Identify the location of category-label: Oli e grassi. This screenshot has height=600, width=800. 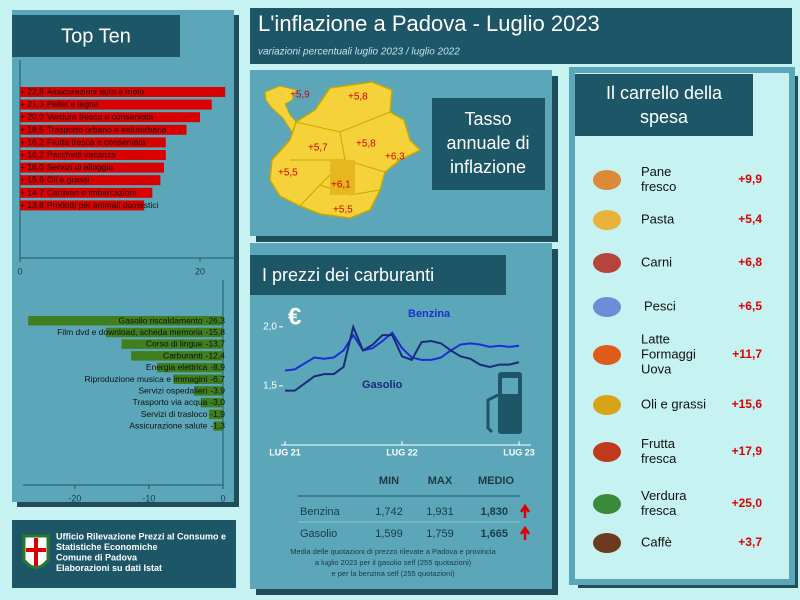
(68, 180).